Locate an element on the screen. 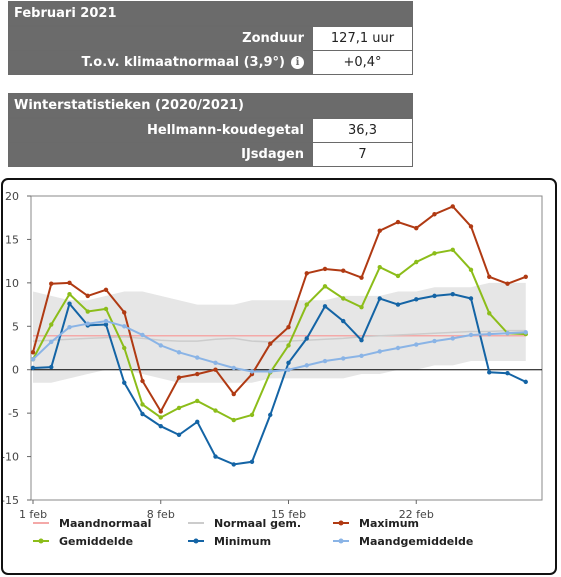 The image size is (561, 577). y-tick-label: 15 is located at coordinates (12, 239).